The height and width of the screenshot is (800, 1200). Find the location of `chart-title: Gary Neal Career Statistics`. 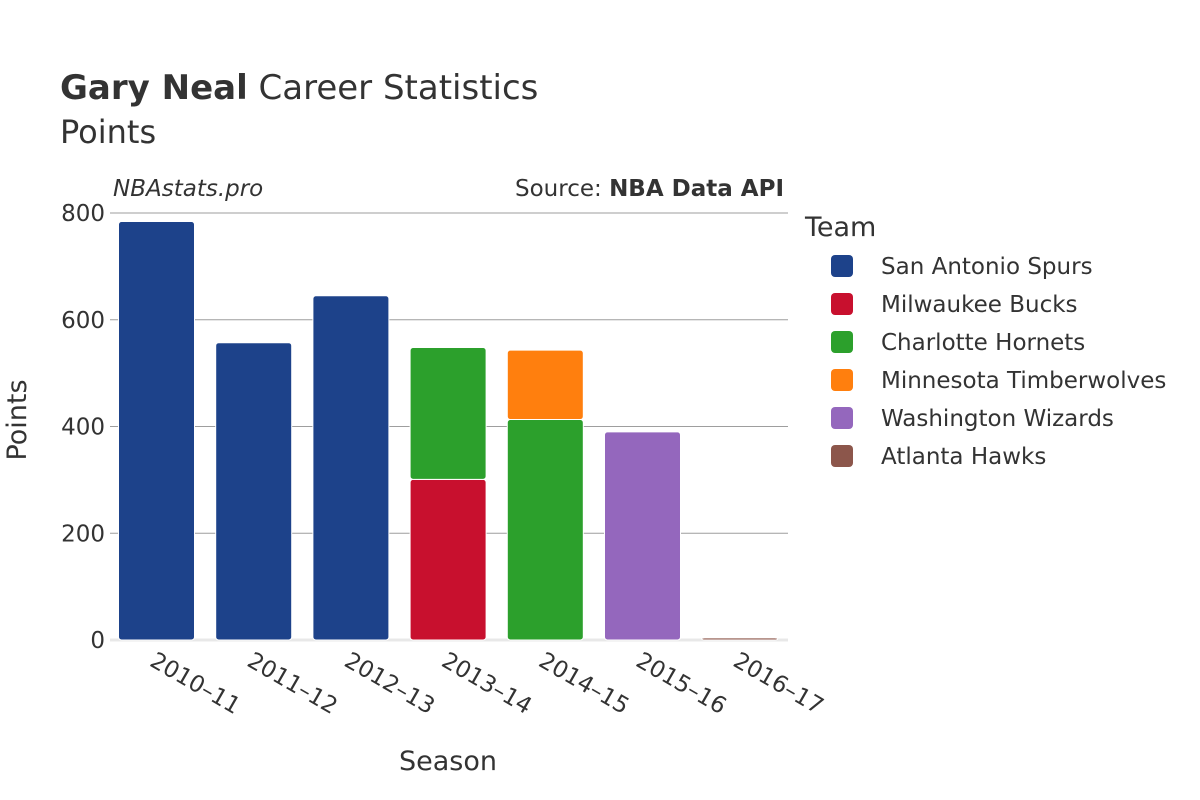

chart-title: Gary Neal Career Statistics is located at coordinates (299, 88).